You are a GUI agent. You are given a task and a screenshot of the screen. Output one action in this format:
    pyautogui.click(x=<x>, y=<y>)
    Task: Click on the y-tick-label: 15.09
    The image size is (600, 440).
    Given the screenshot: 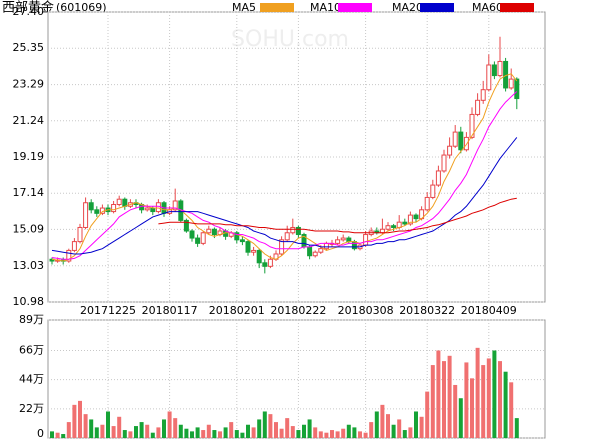 What is the action you would take?
    pyautogui.click(x=29, y=228)
    